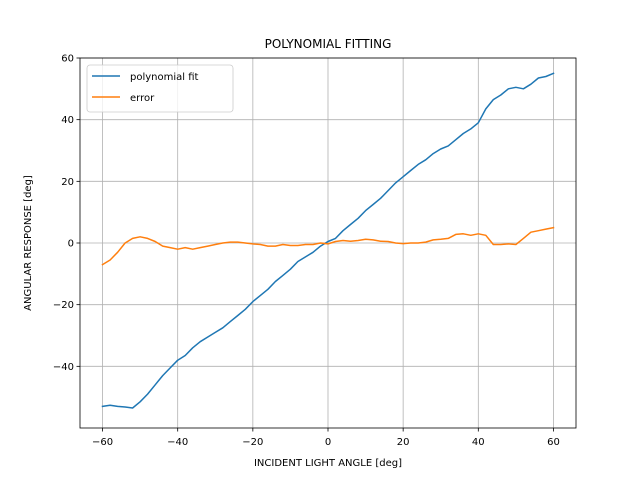 The width and height of the screenshot is (640, 480). I want to click on x-tick-label: 20, so click(403, 442).